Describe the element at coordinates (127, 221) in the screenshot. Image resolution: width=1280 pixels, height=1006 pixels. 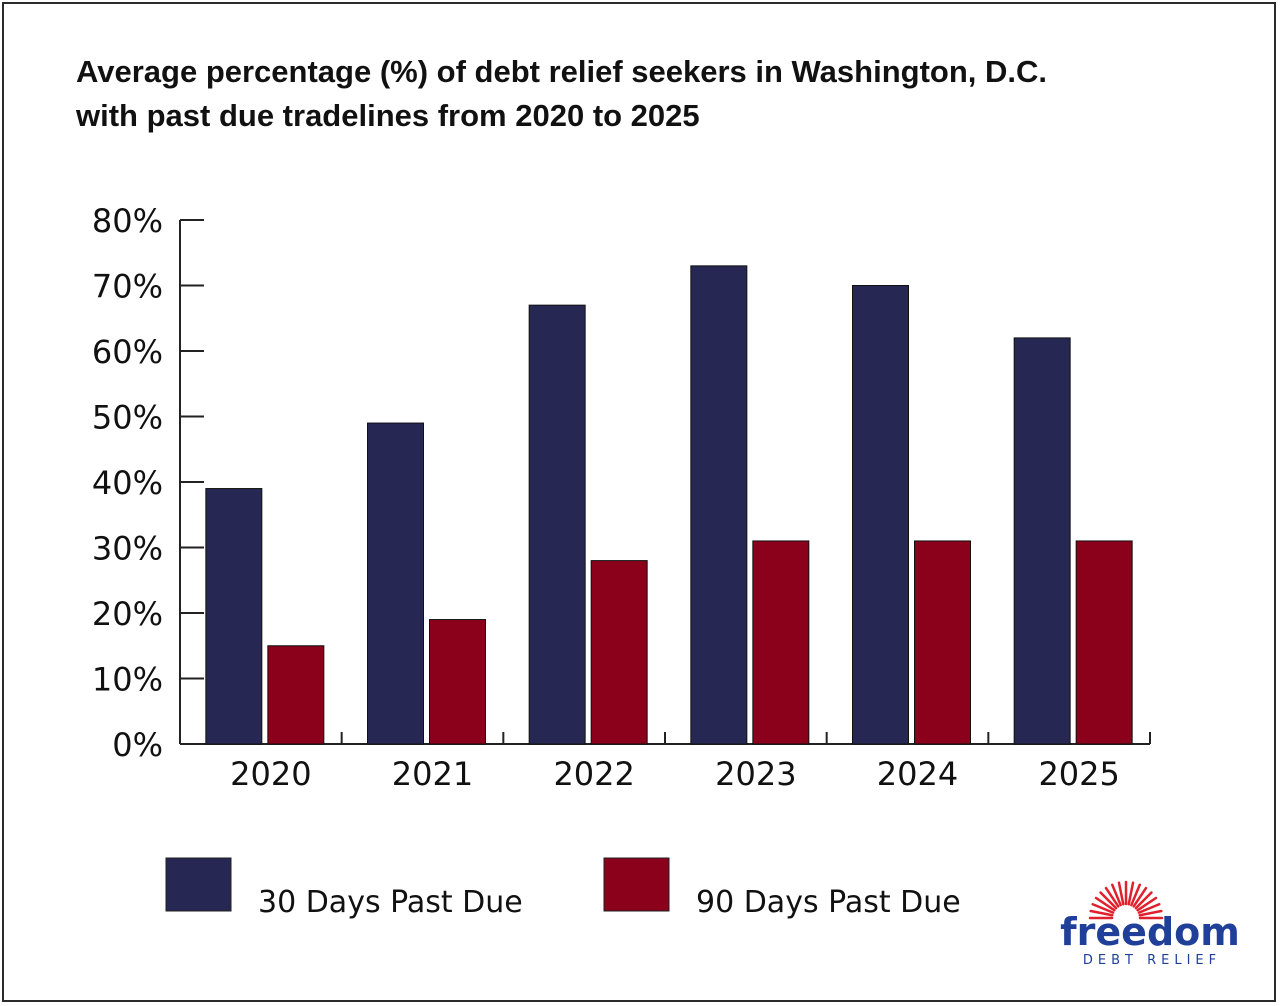
I see `y-tick-label: 80%` at that location.